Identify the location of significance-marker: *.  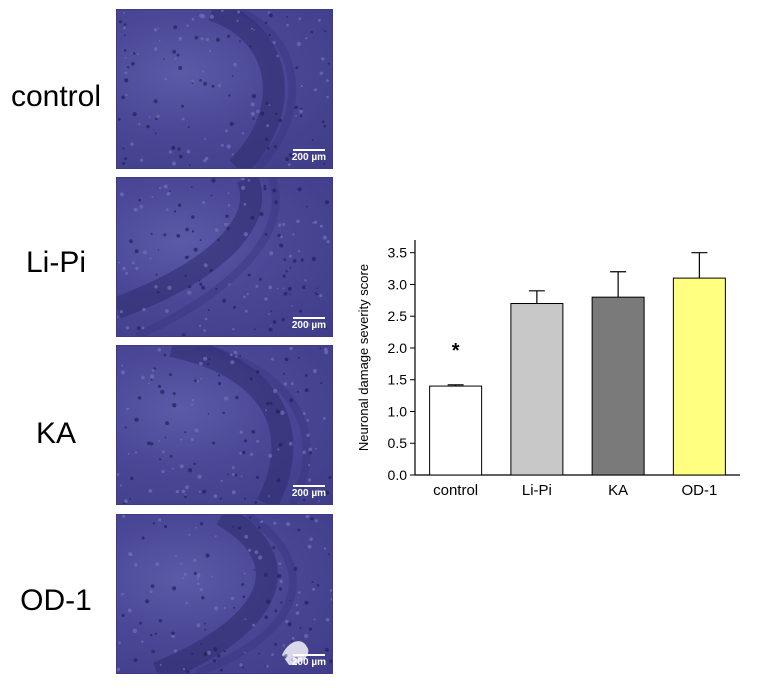
(456, 351).